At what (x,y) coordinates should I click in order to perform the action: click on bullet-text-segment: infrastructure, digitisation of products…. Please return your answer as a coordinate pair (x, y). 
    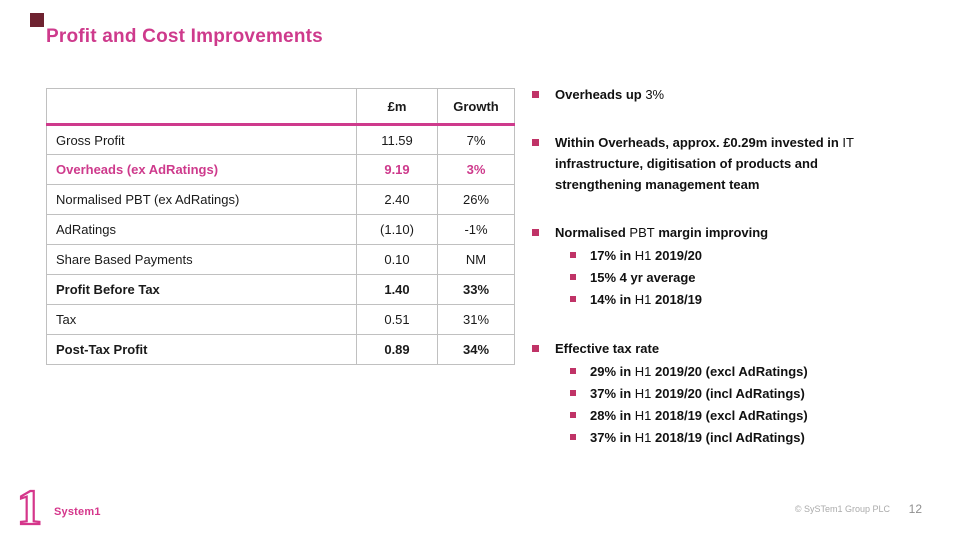
    Looking at the image, I should click on (686, 174).